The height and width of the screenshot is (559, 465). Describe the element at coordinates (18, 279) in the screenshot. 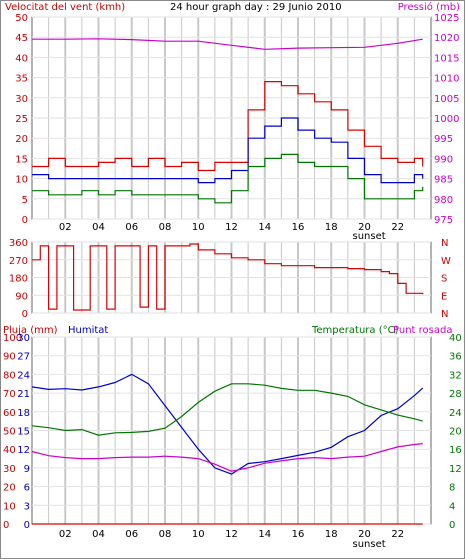

I see `wind-direction-tick-label: 180` at that location.